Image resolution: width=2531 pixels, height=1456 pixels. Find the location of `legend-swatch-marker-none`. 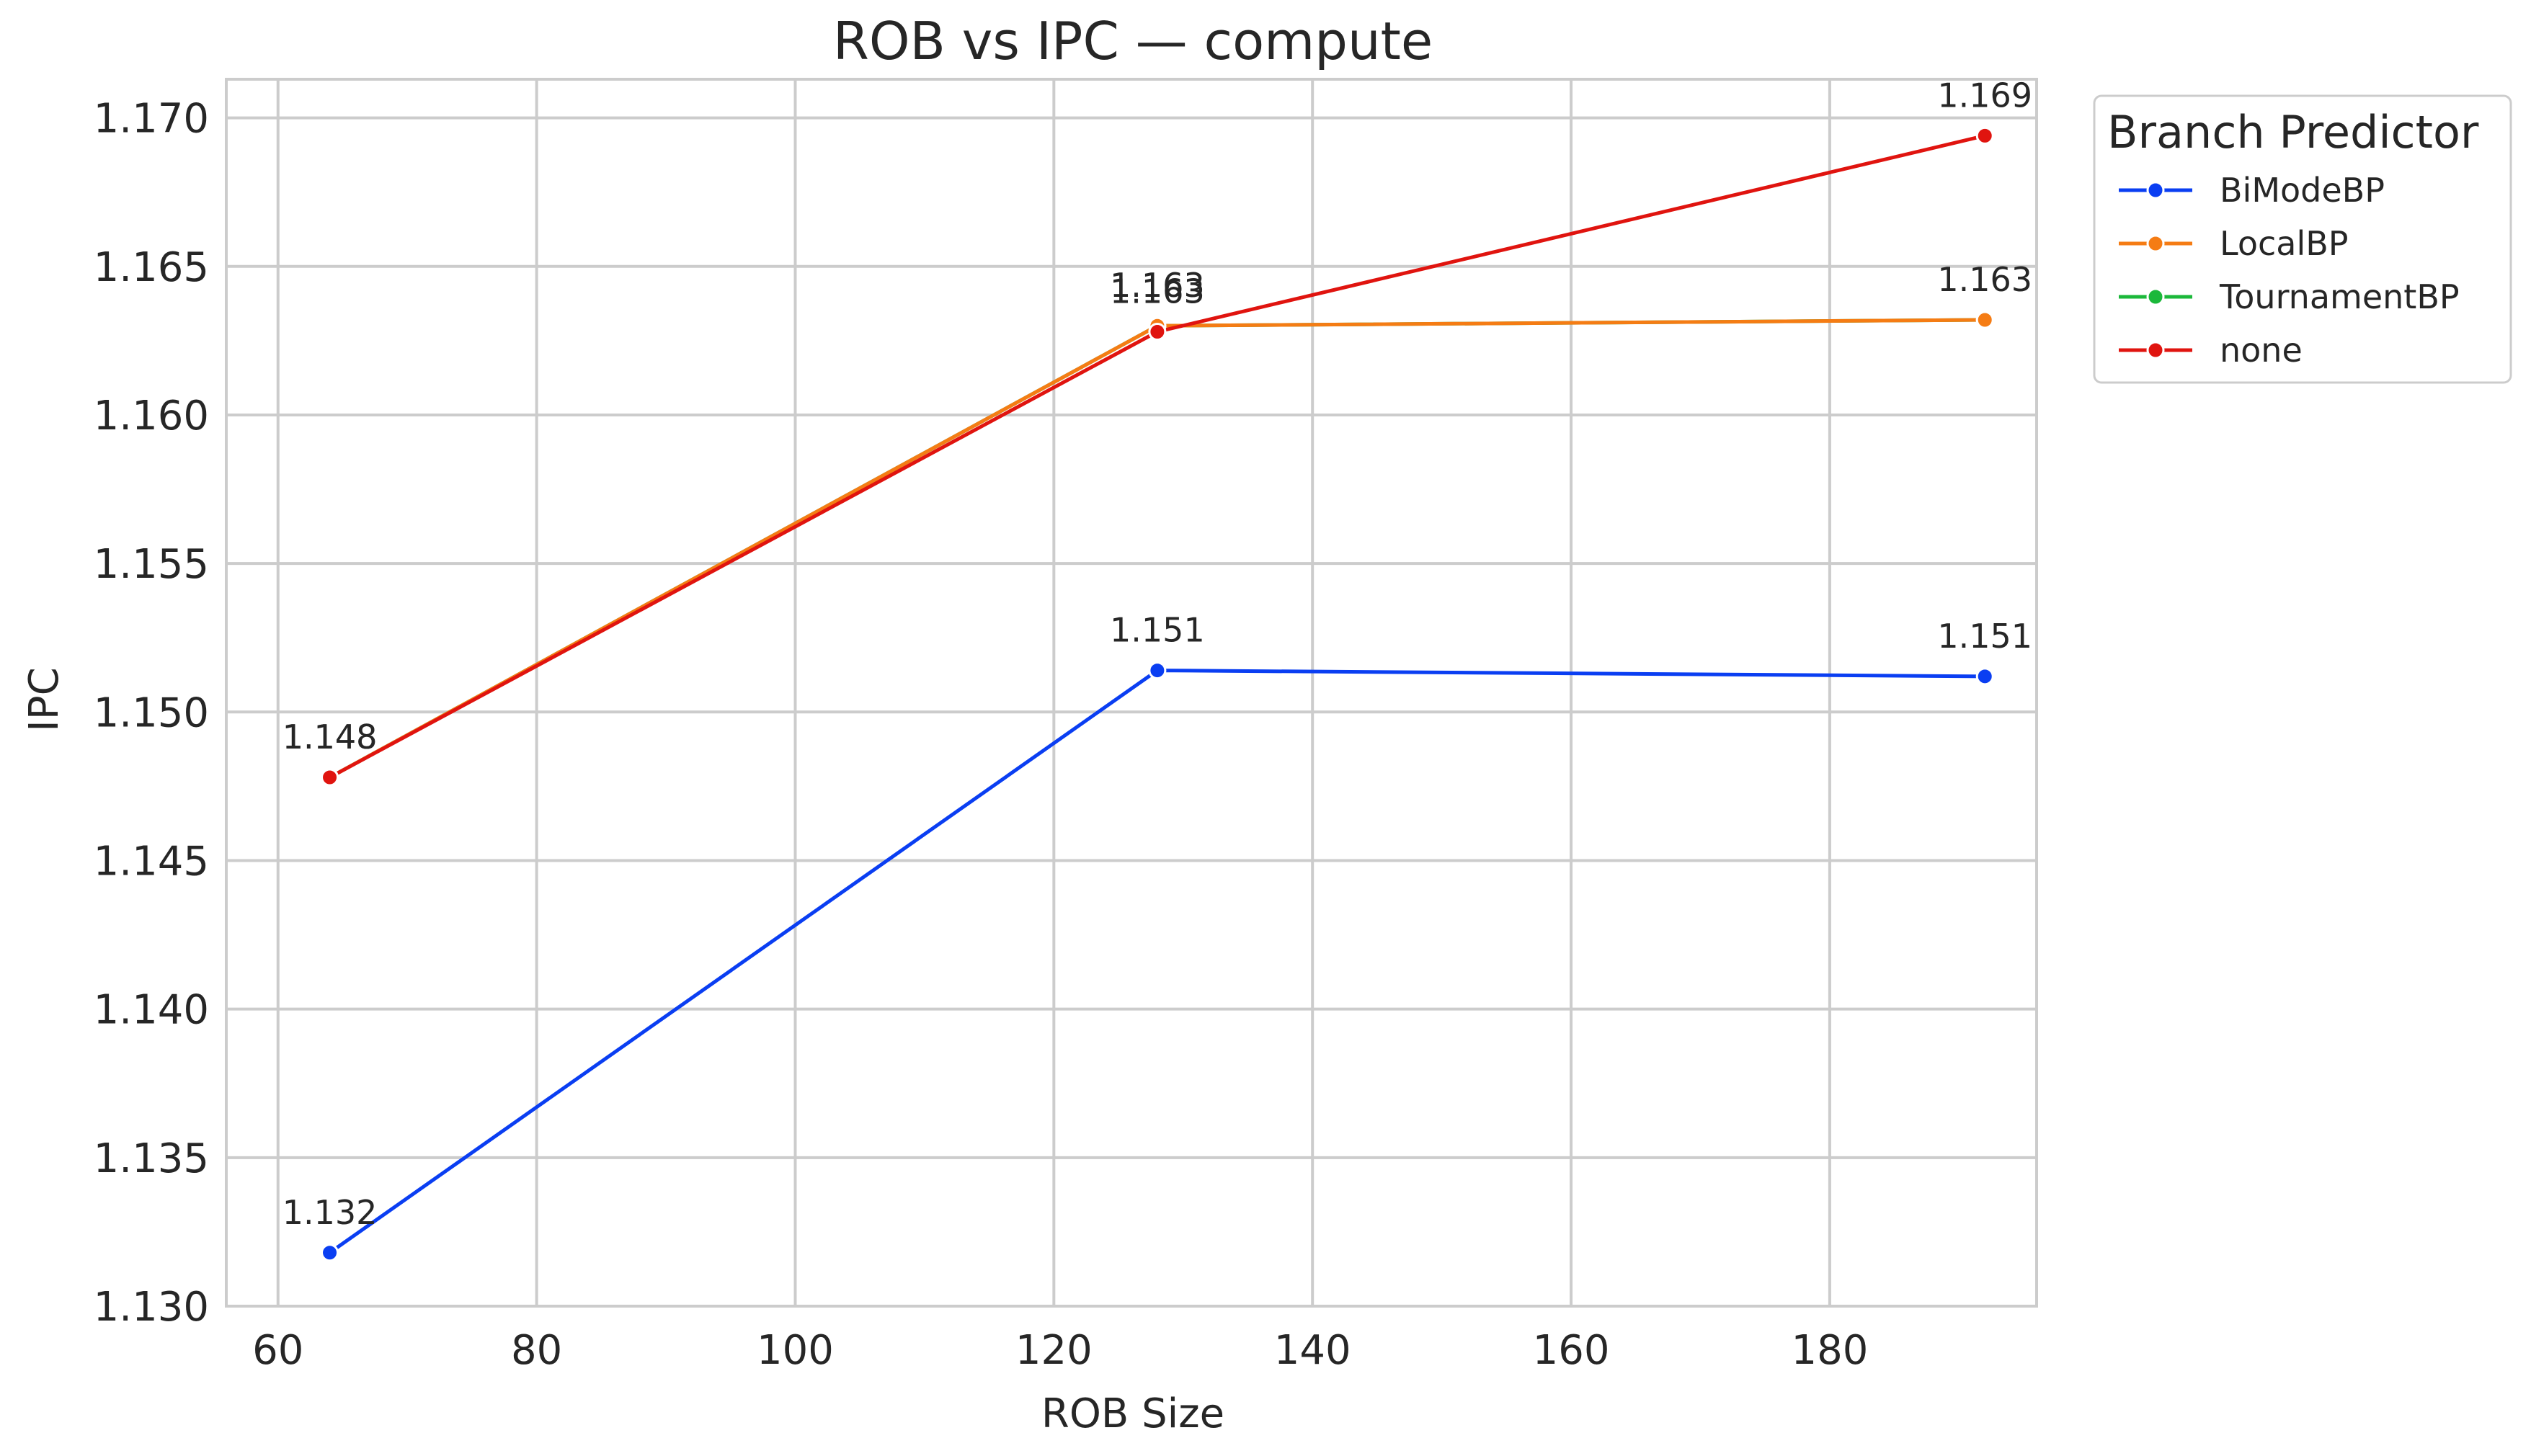

legend-swatch-marker-none is located at coordinates (2155, 350).